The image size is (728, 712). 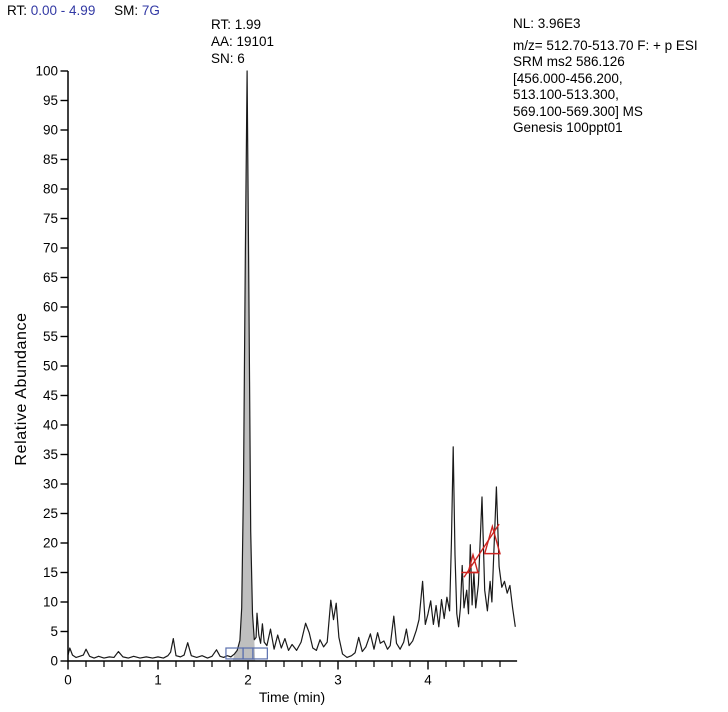 What do you see at coordinates (248, 680) in the screenshot?
I see `x-tick-label: 2` at bounding box center [248, 680].